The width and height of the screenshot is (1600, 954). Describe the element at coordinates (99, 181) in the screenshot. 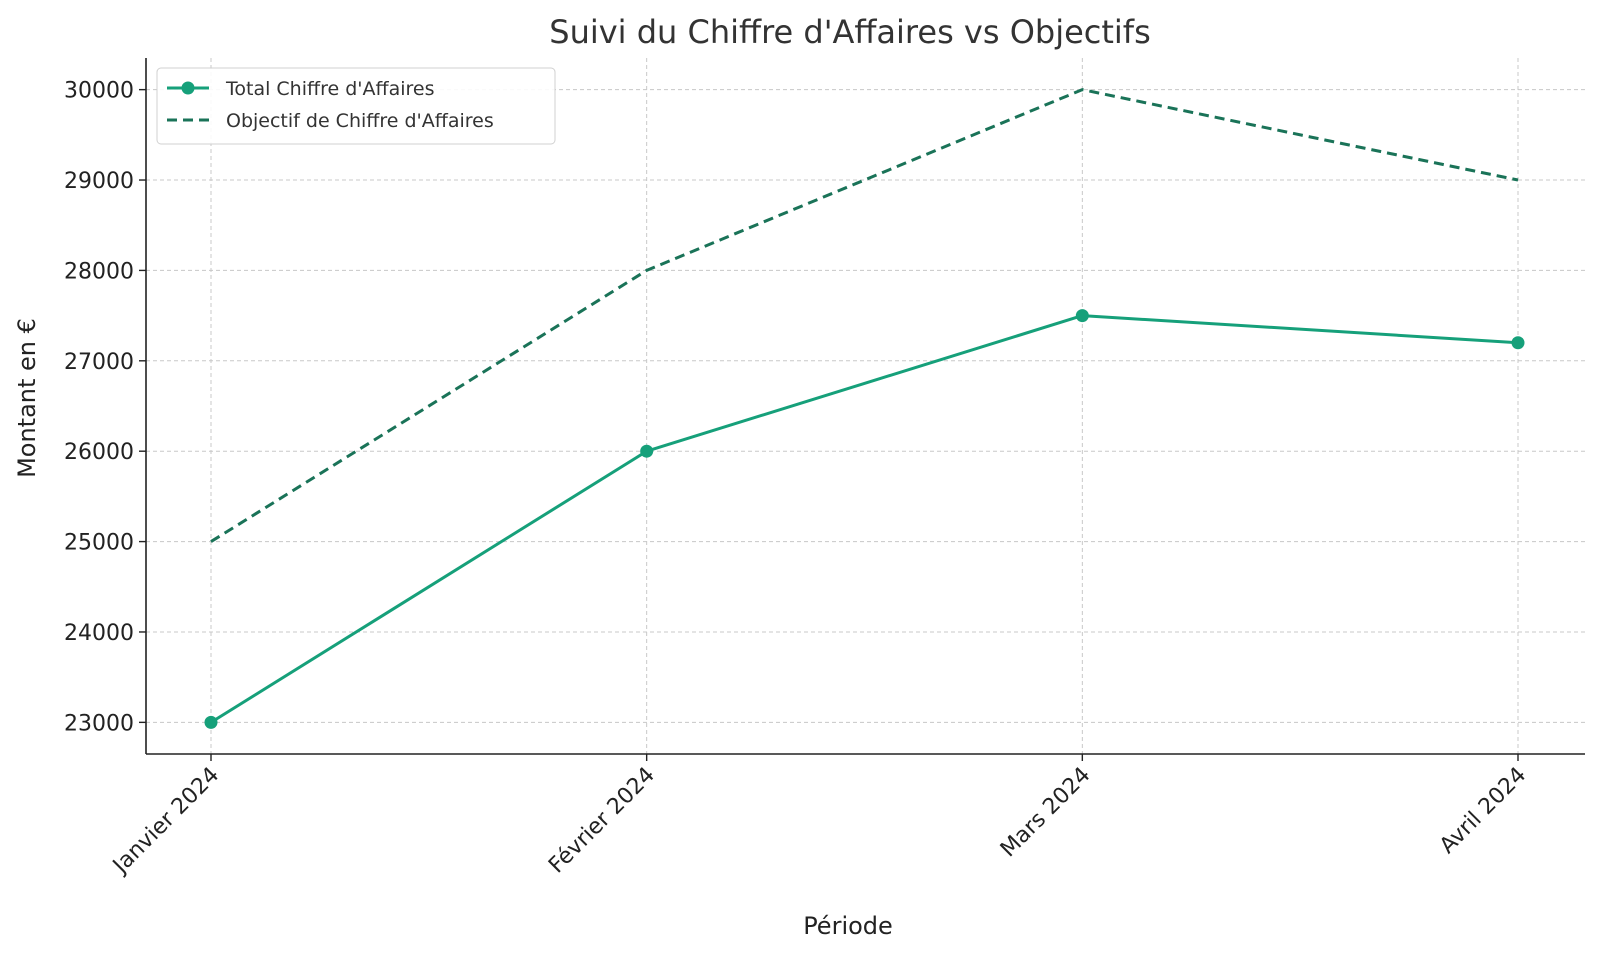

I see `y-tick-label: 29000` at that location.